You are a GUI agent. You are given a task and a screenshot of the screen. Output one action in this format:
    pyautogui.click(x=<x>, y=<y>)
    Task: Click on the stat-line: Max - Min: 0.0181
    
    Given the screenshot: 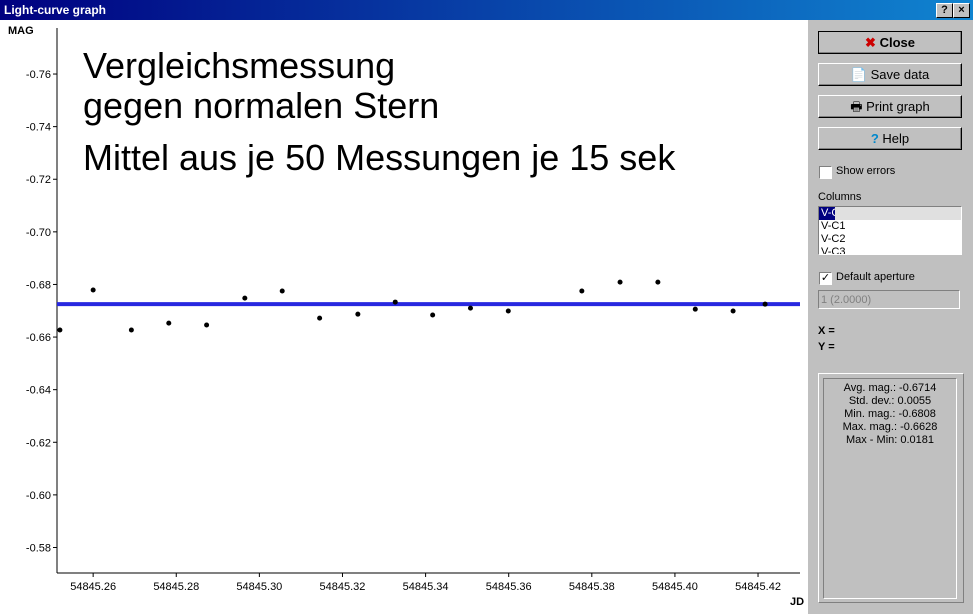 What is the action you would take?
    pyautogui.click(x=890, y=440)
    